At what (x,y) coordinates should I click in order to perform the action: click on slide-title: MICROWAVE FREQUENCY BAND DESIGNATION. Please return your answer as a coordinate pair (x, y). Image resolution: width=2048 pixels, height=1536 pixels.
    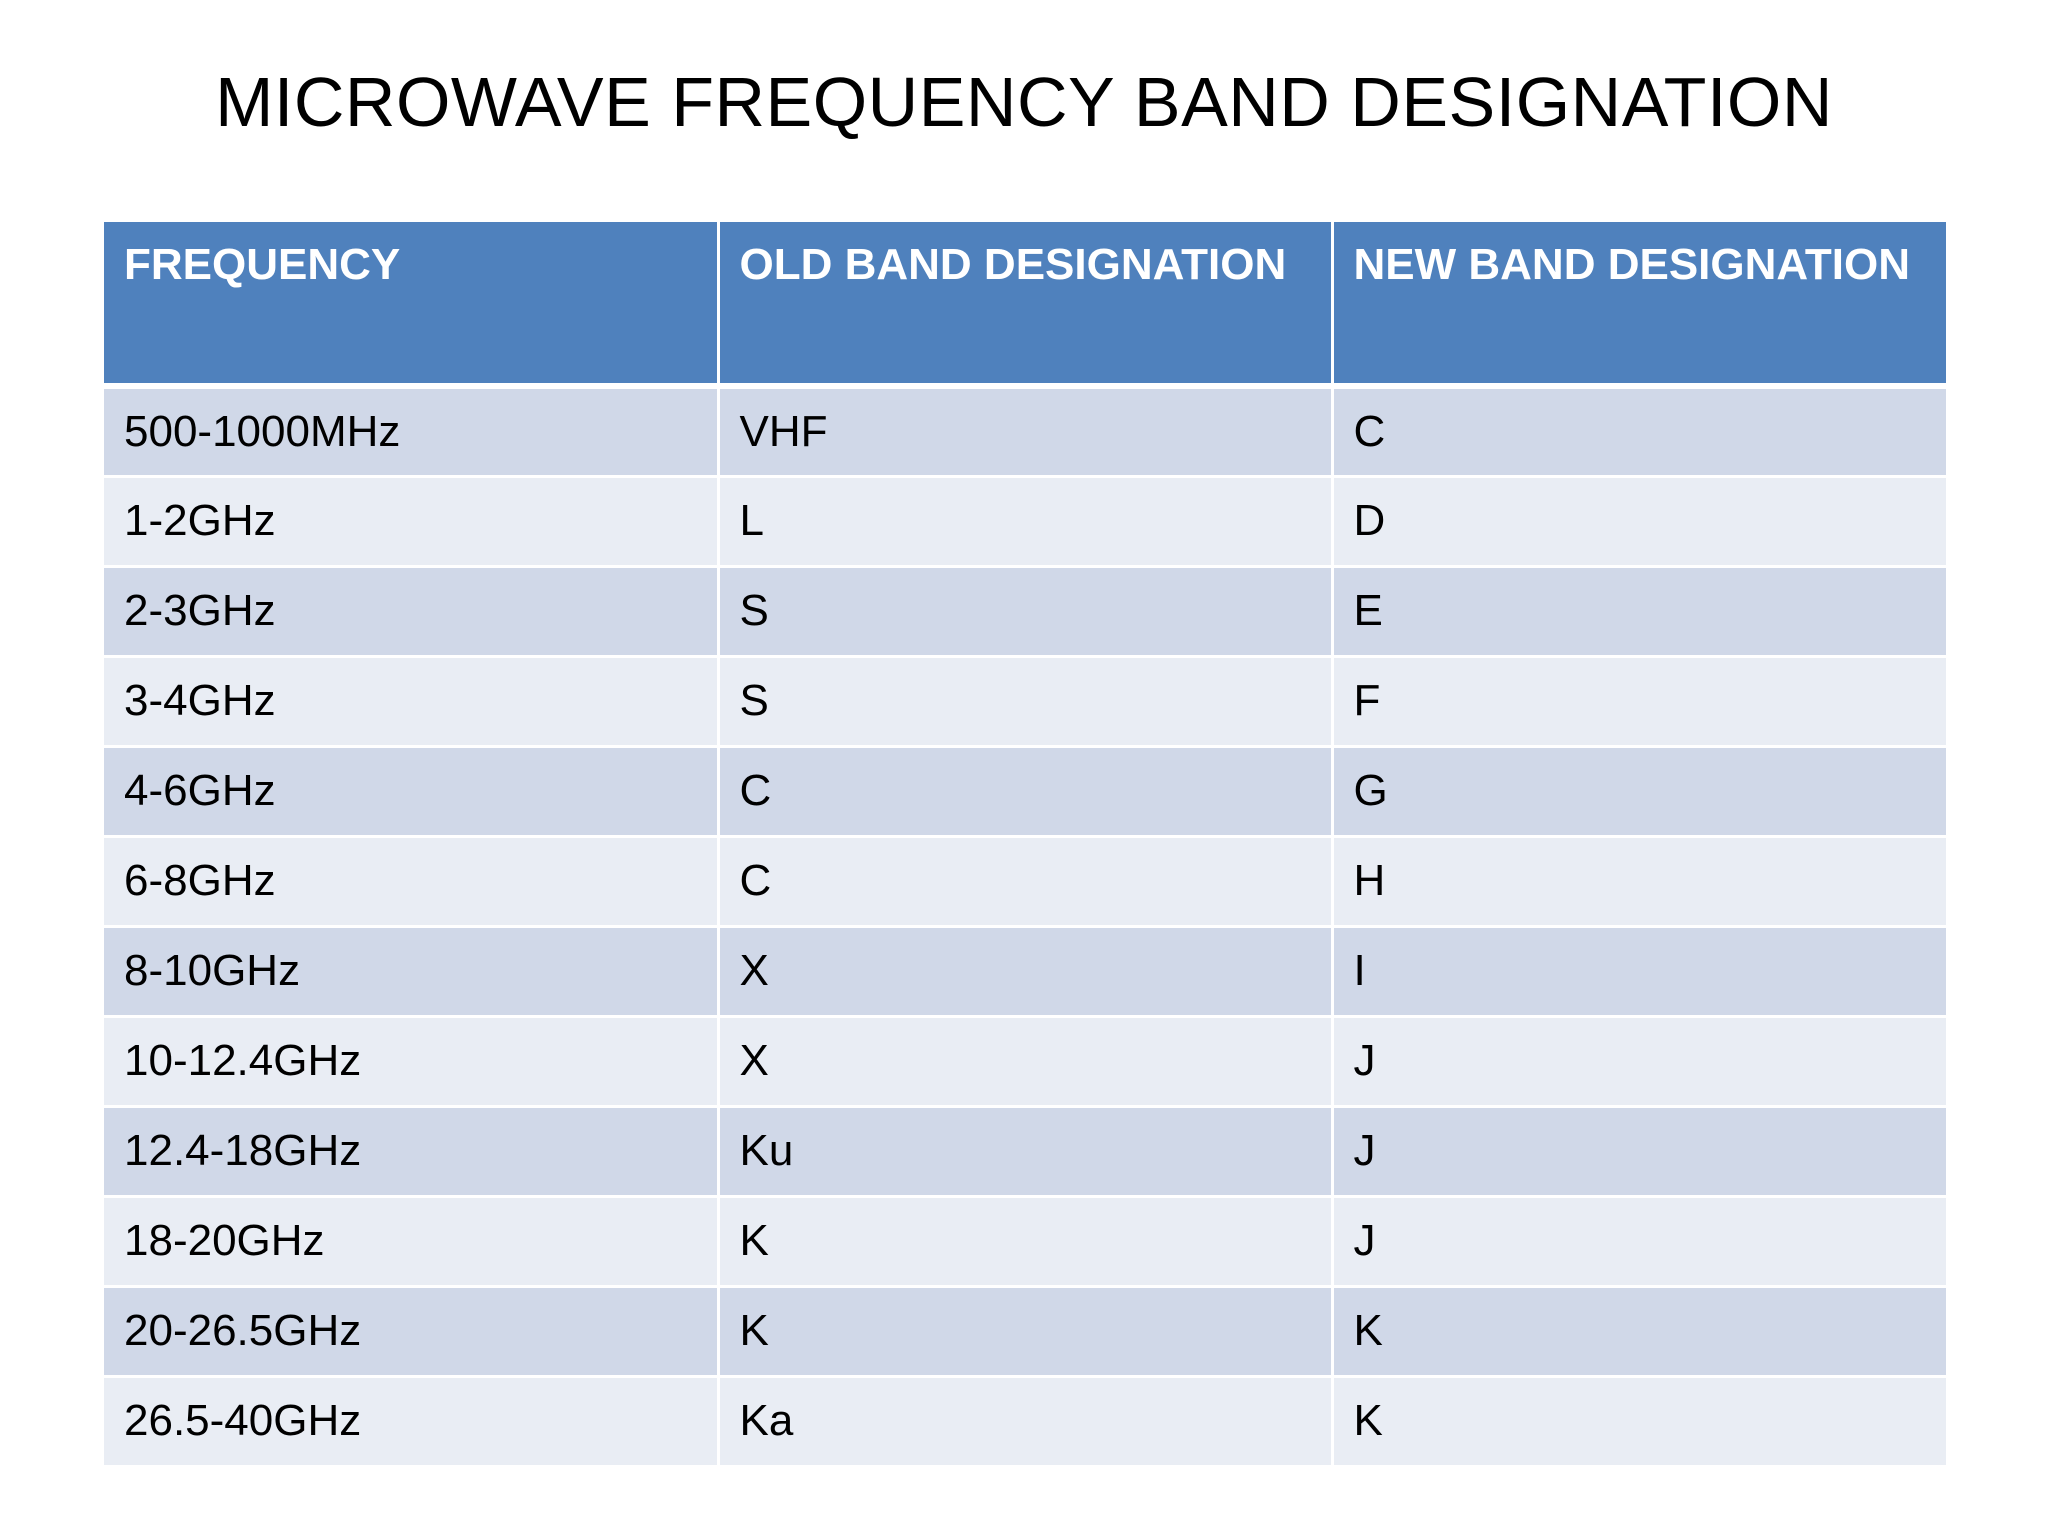
    Looking at the image, I should click on (1024, 102).